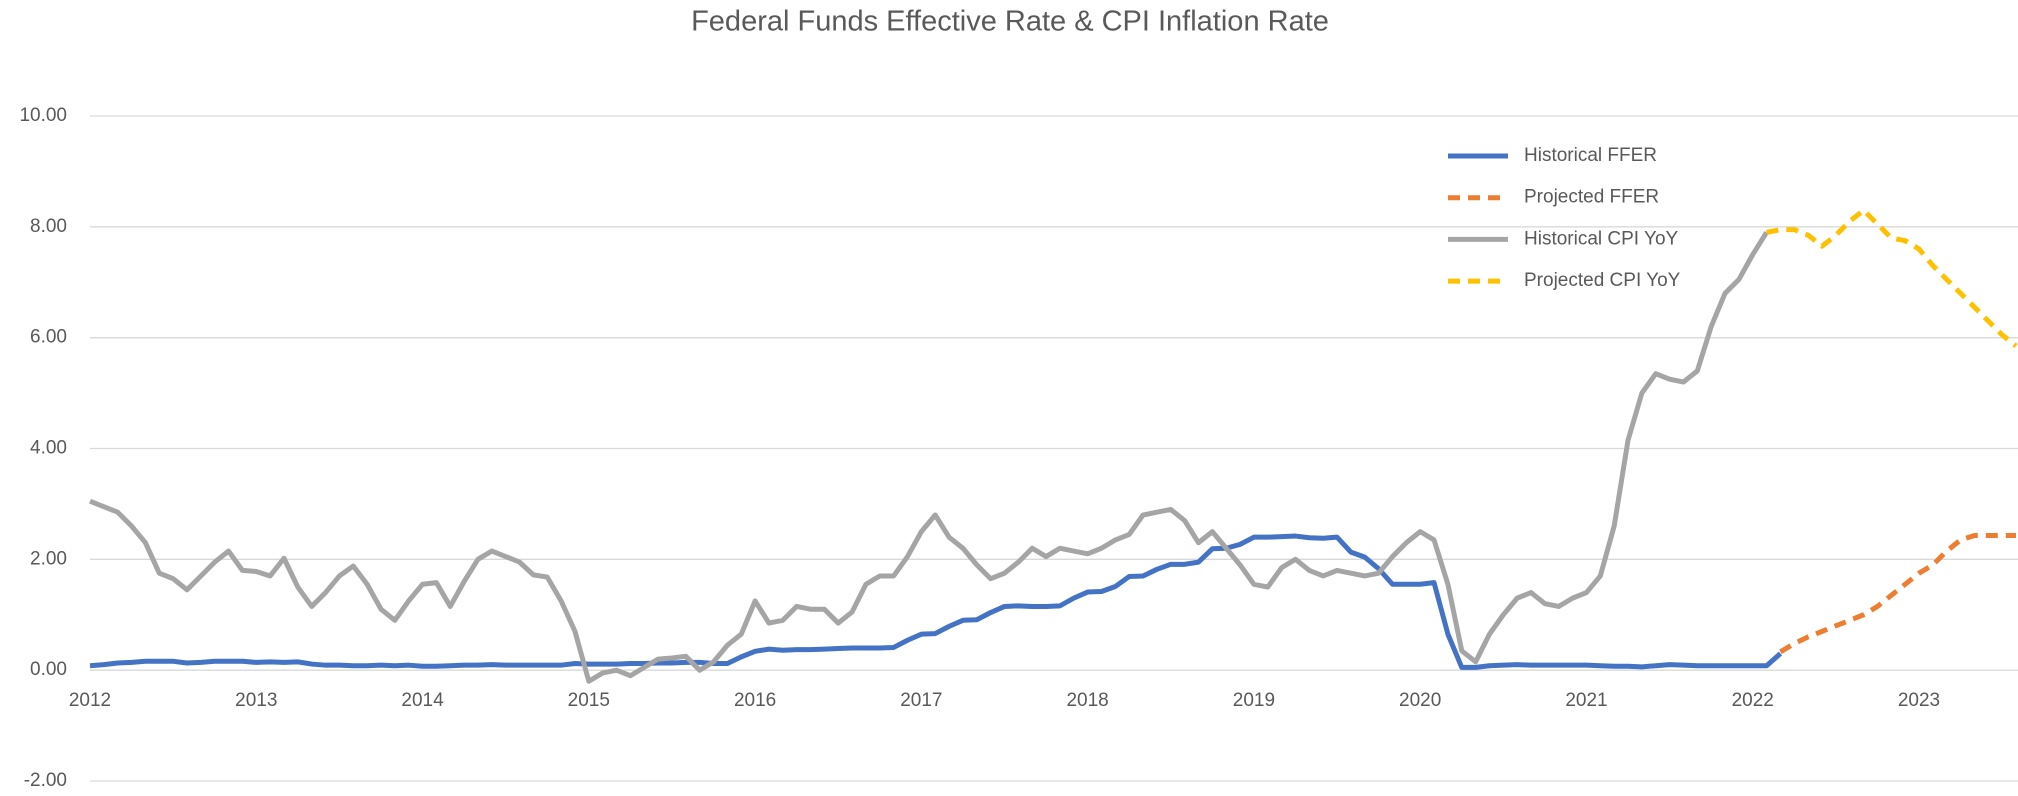 This screenshot has width=2018, height=796. Describe the element at coordinates (755, 700) in the screenshot. I see `x-tick-label: 2016` at that location.